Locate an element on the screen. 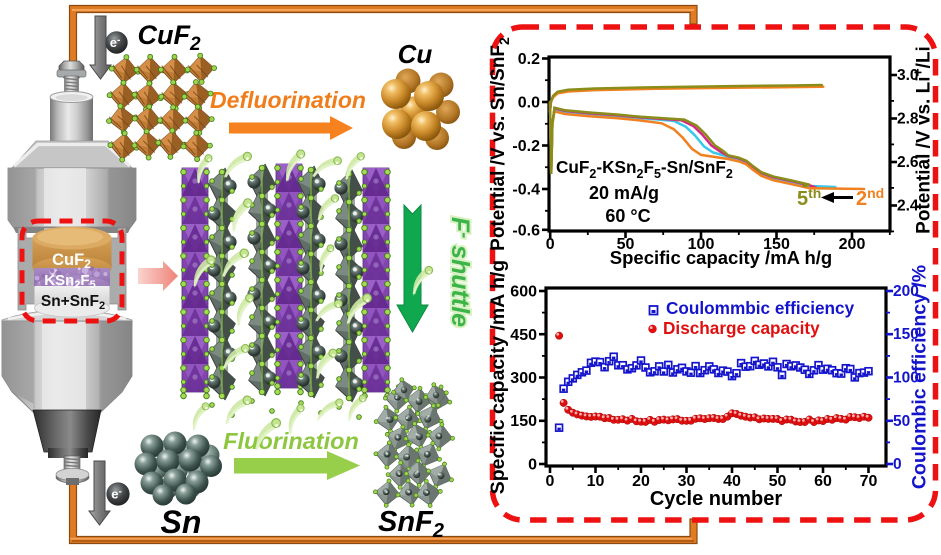 The image size is (941, 555). svg-text: 2.4 is located at coordinates (908, 206).